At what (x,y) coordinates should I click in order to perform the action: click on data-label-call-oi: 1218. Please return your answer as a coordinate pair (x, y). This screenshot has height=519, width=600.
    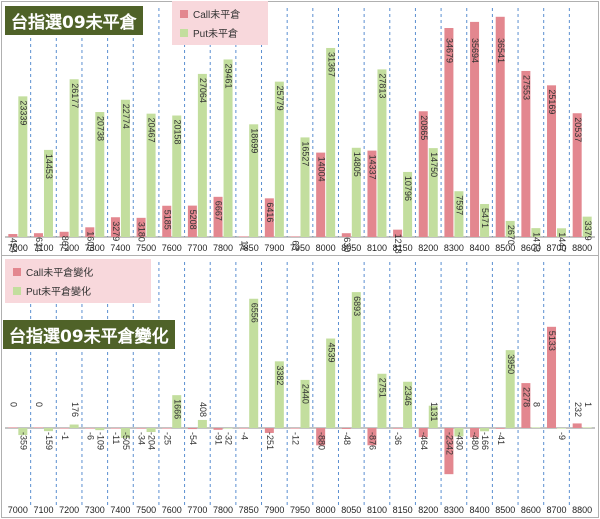
    Looking at the image, I should click on (398, 244).